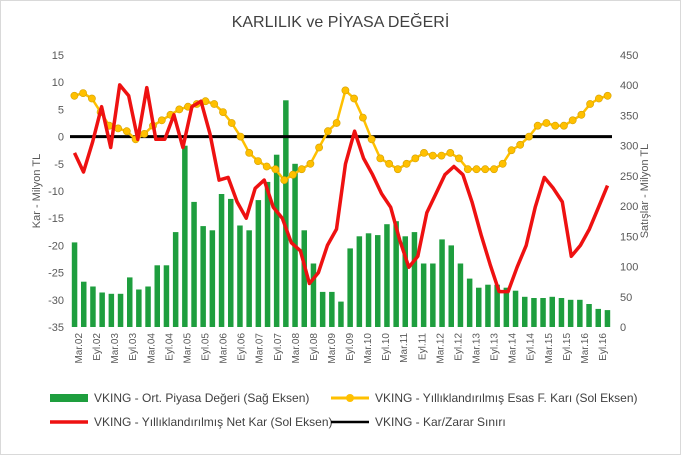 The height and width of the screenshot is (455, 681). I want to click on y-left-tick-label: 10, so click(58, 83).